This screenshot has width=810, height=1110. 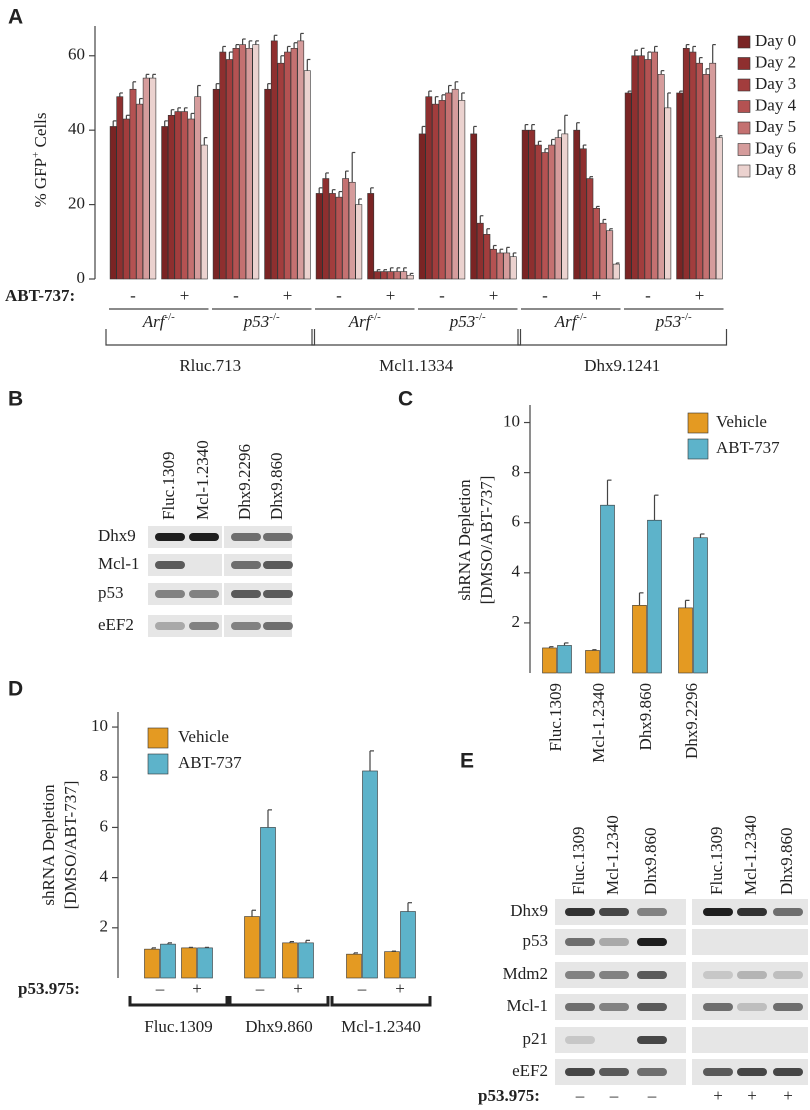 I want to click on row-label: eEF2, so click(x=530, y=1070).